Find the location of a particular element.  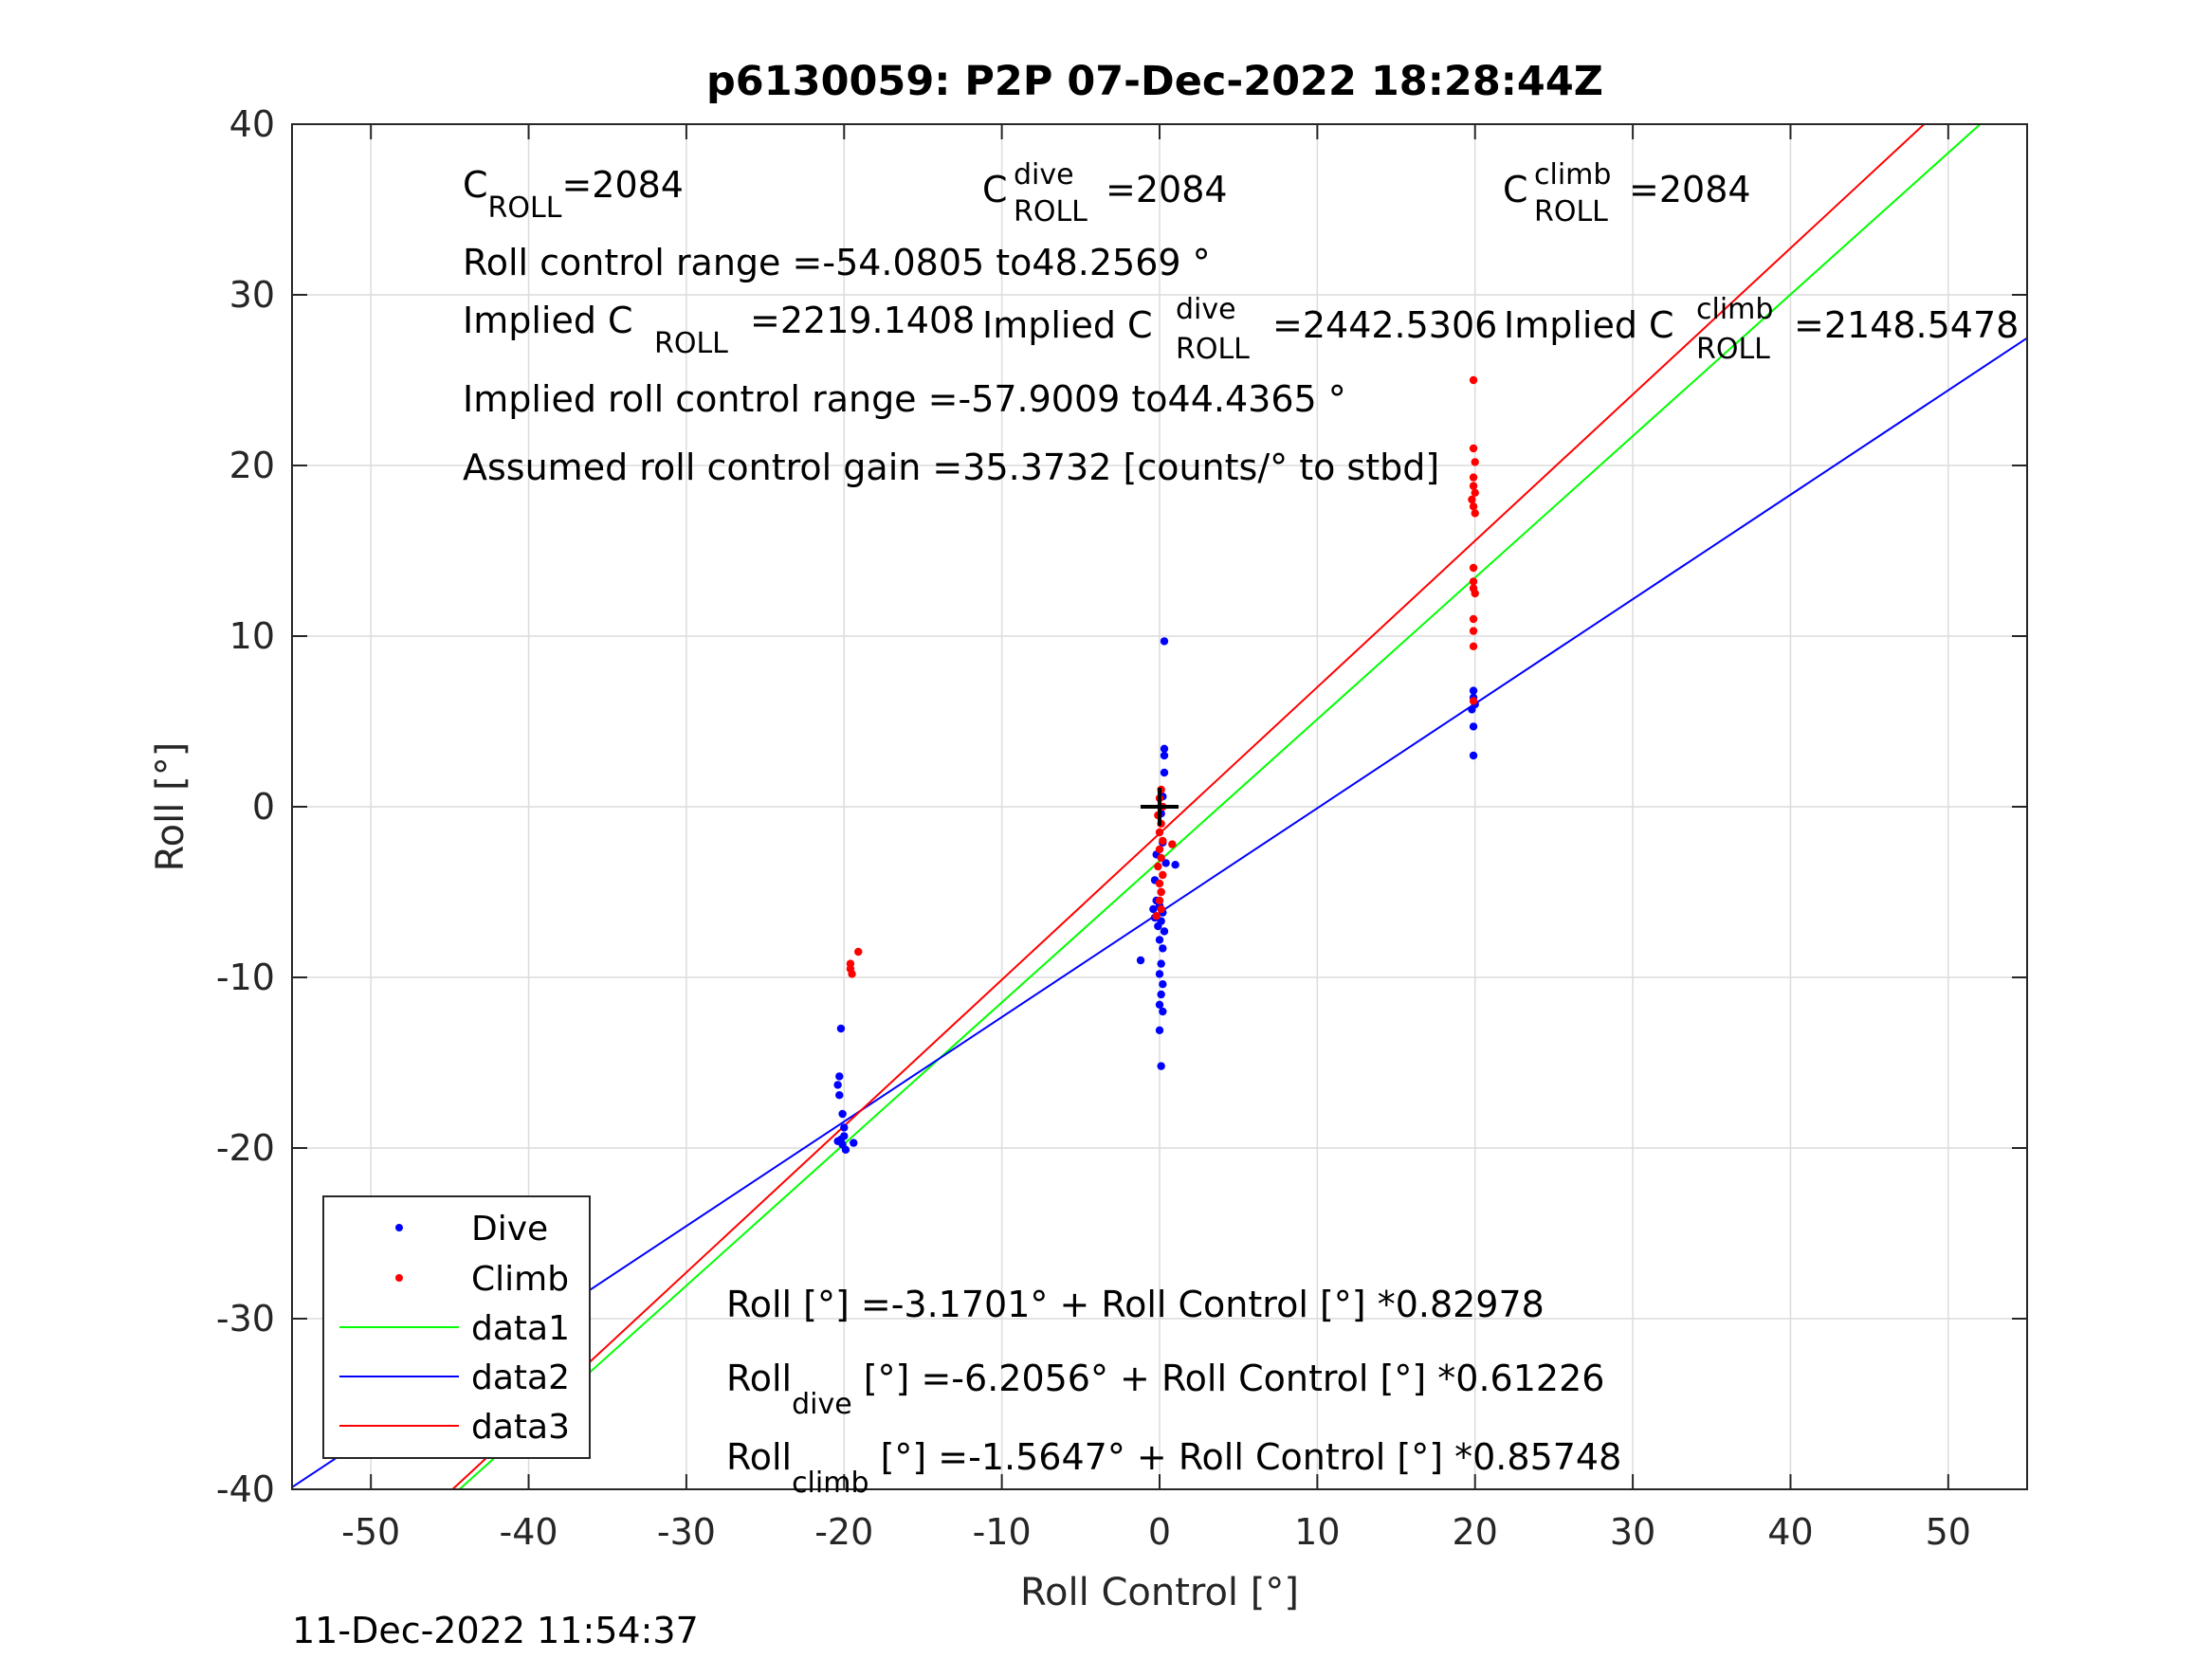

y-tick-label: 20 is located at coordinates (252, 465).